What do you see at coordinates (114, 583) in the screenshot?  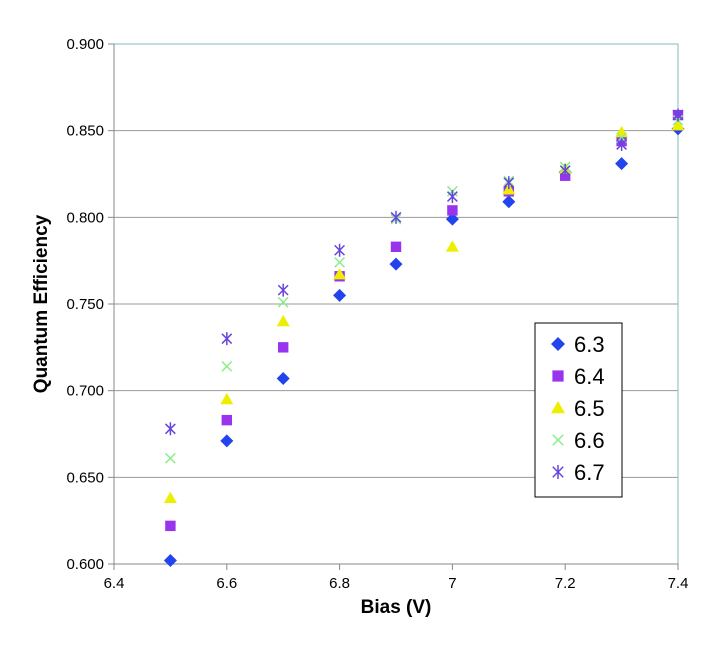 I see `x-tick-label: 6.4` at bounding box center [114, 583].